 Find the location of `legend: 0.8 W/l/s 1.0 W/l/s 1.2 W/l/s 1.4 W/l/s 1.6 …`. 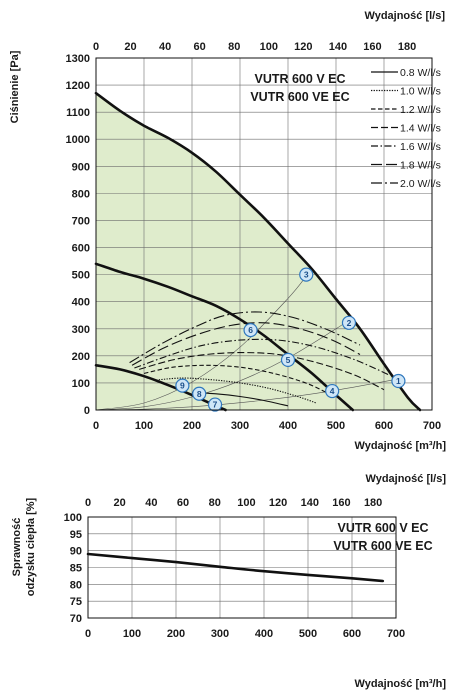

legend: 0.8 W/l/s 1.0 W/l/s 1.2 W/l/s 1.4 W/l/s 1.6 … is located at coordinates (406, 128).